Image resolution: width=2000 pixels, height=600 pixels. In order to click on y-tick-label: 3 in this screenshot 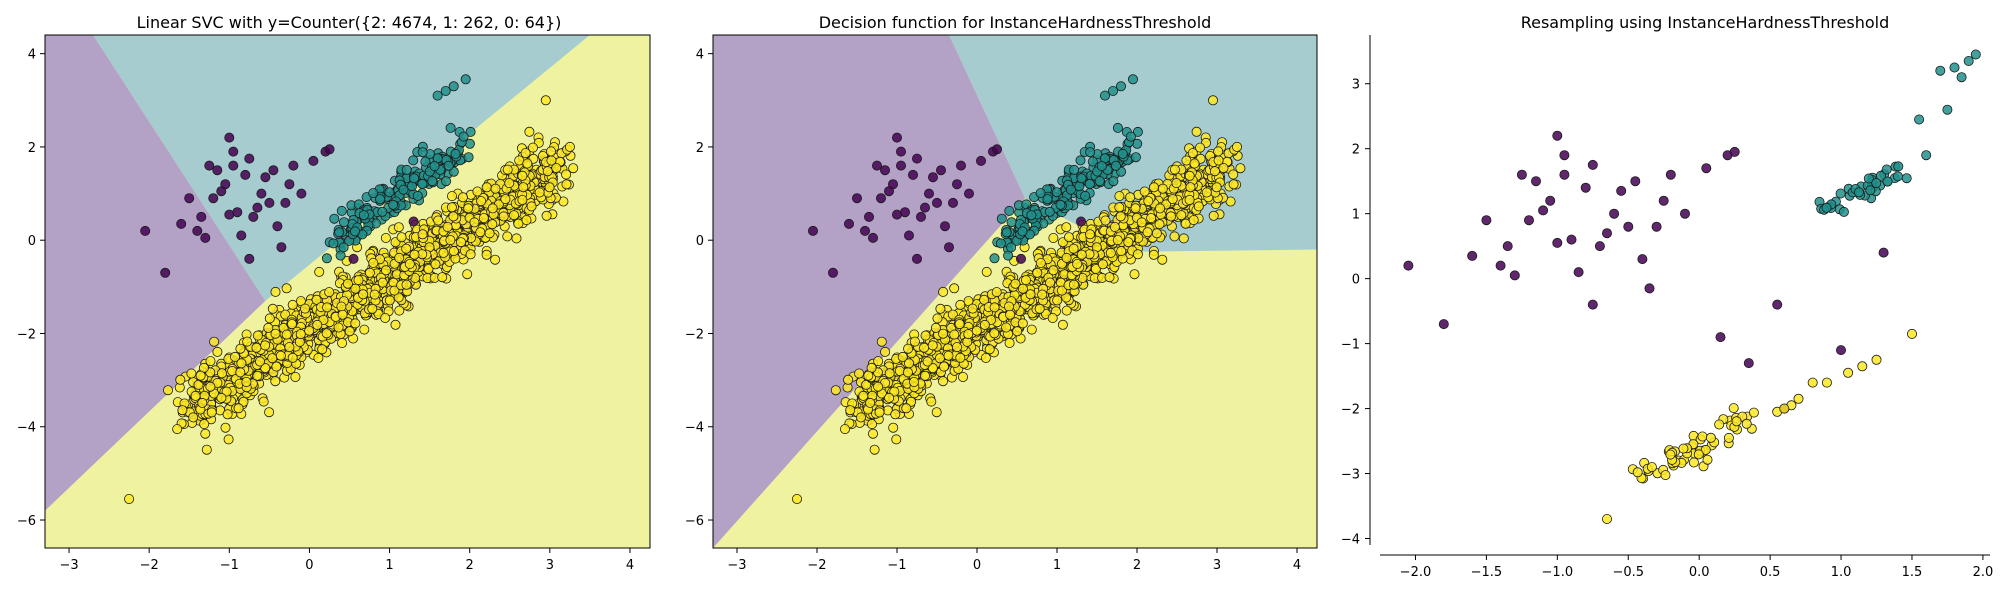, I will do `click(1356, 85)`.